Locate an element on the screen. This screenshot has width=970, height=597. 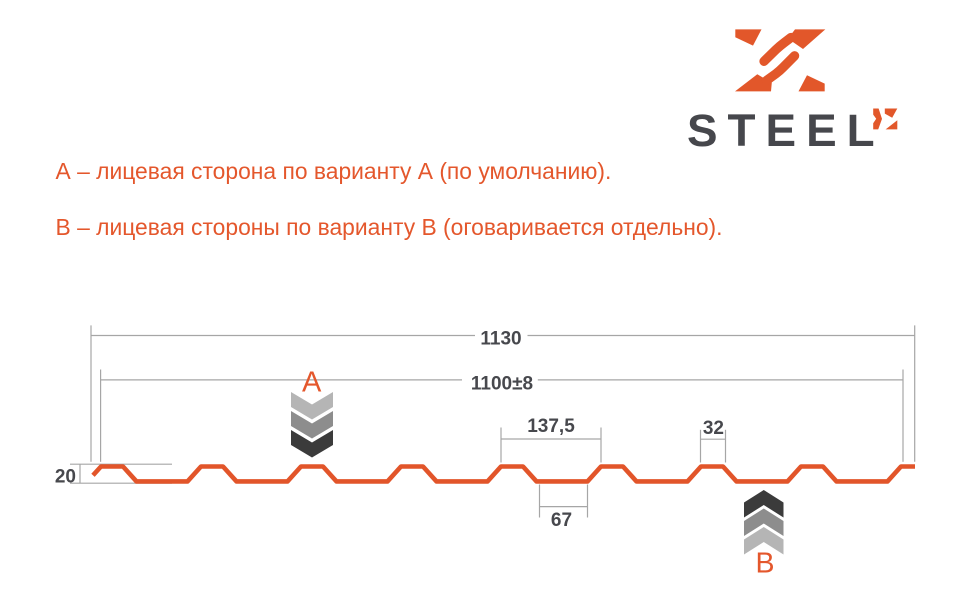
svg-text: 1100±8 is located at coordinates (502, 383).